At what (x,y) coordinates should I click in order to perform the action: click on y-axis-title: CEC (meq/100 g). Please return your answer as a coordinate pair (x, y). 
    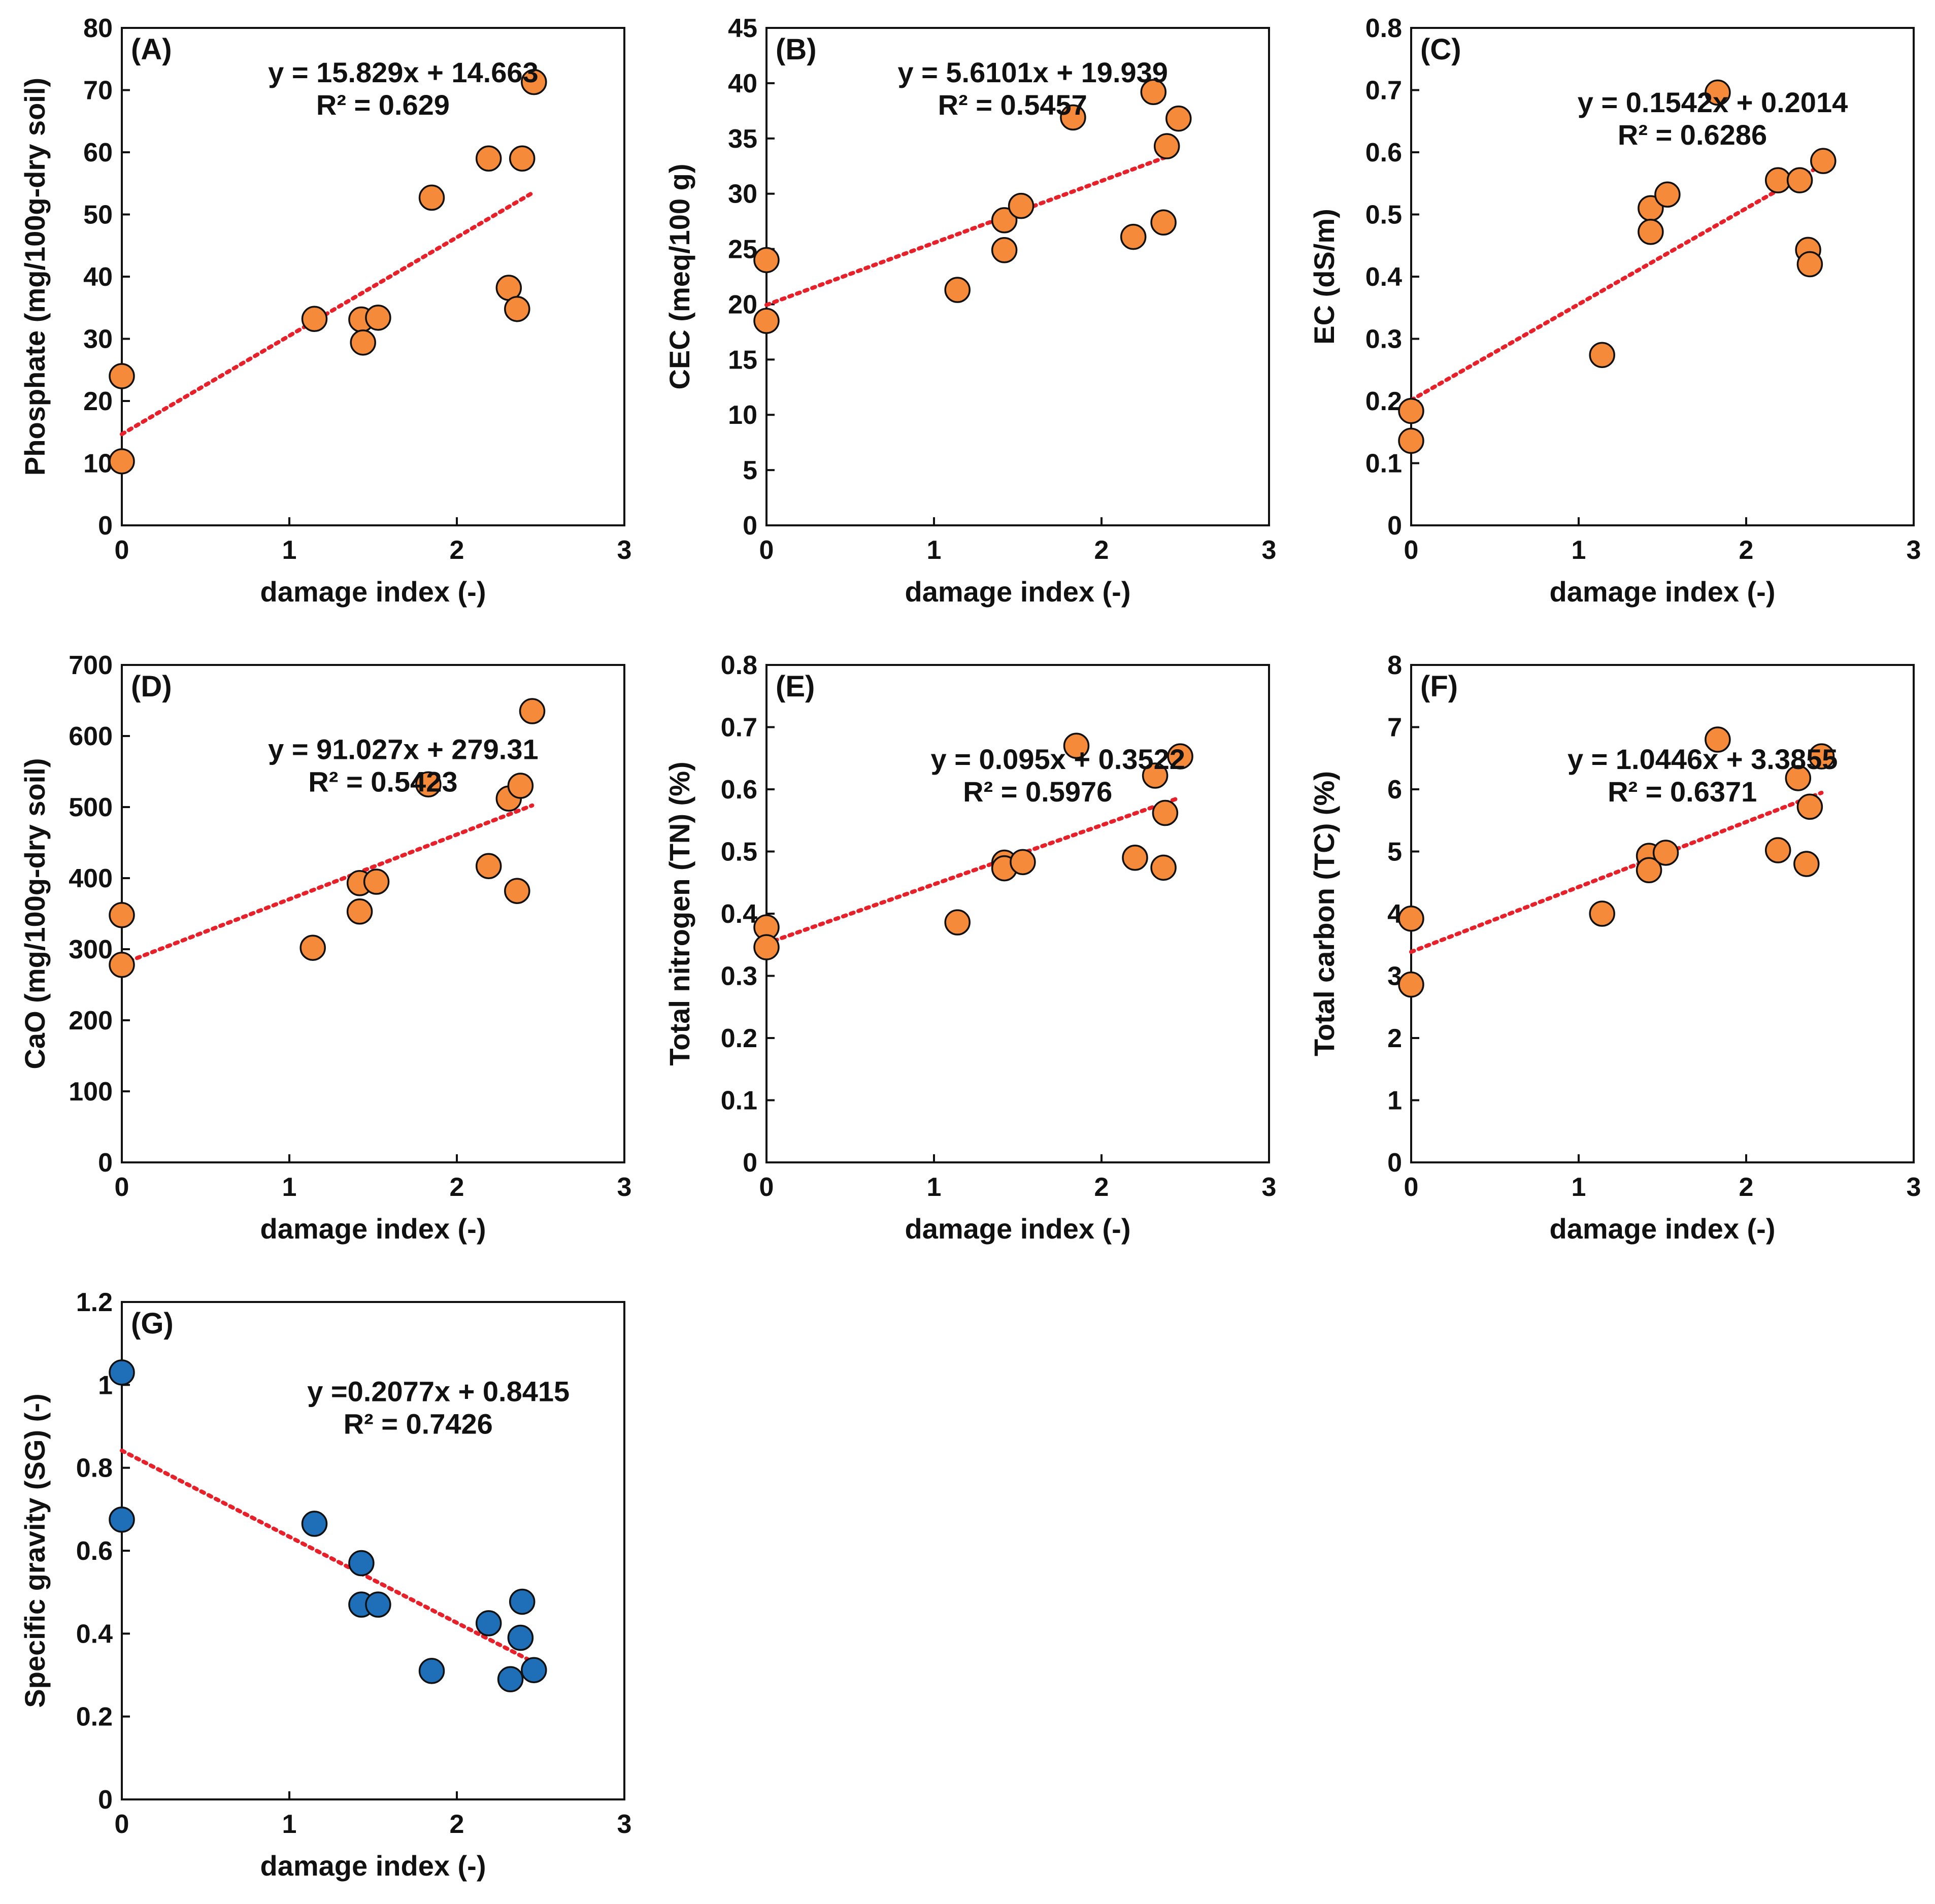
    Looking at the image, I should click on (679, 277).